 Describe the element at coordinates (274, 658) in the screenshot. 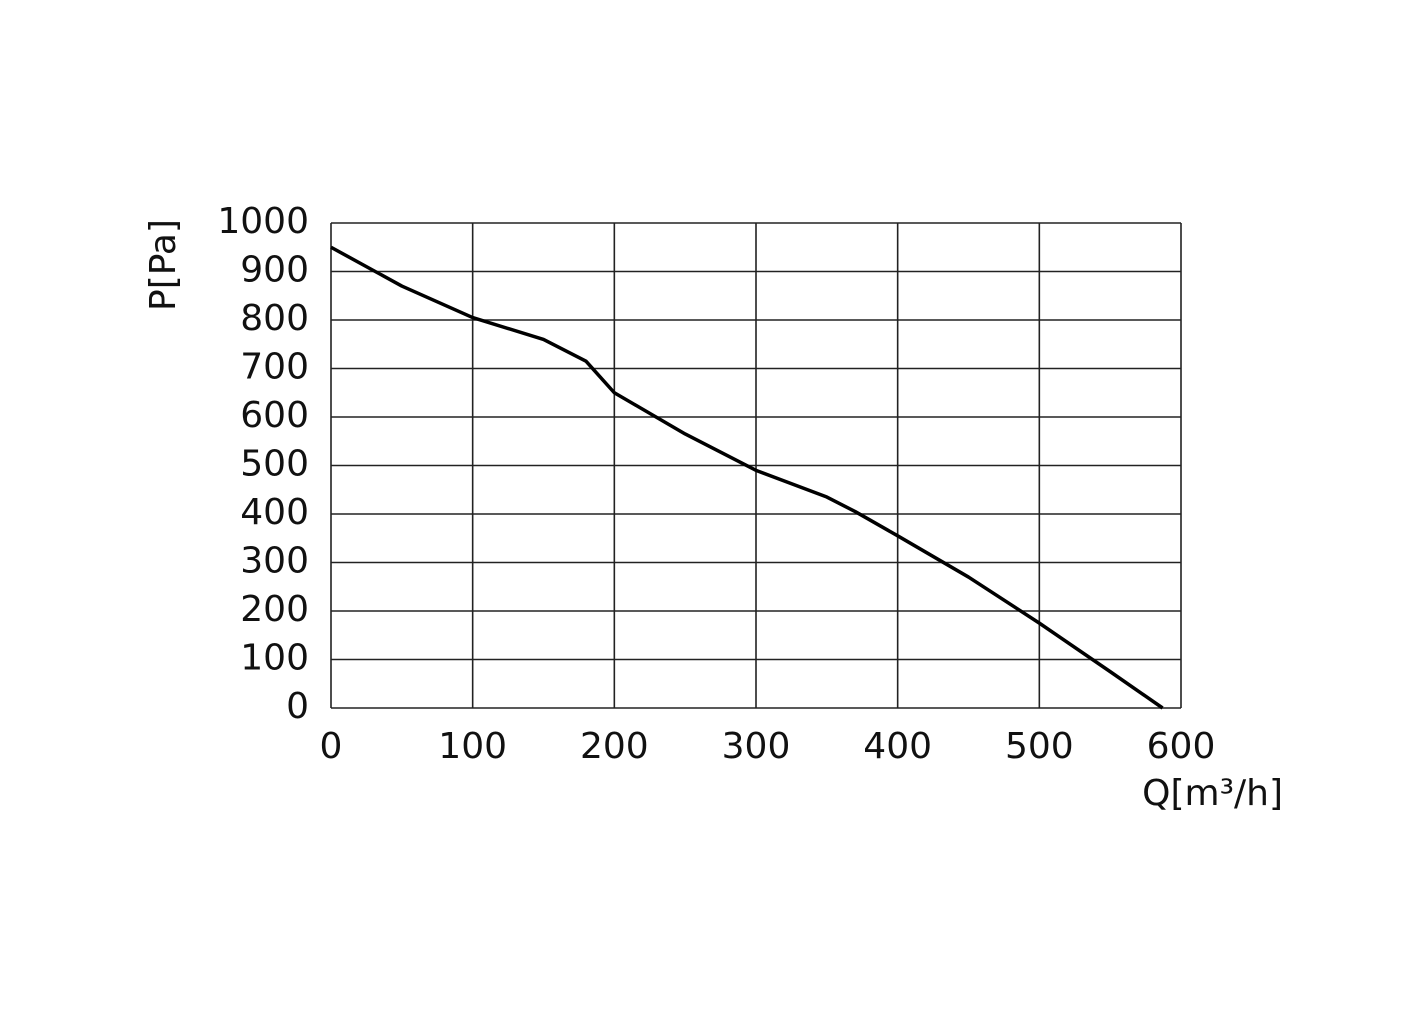

I see `y-tick-label: 100` at that location.